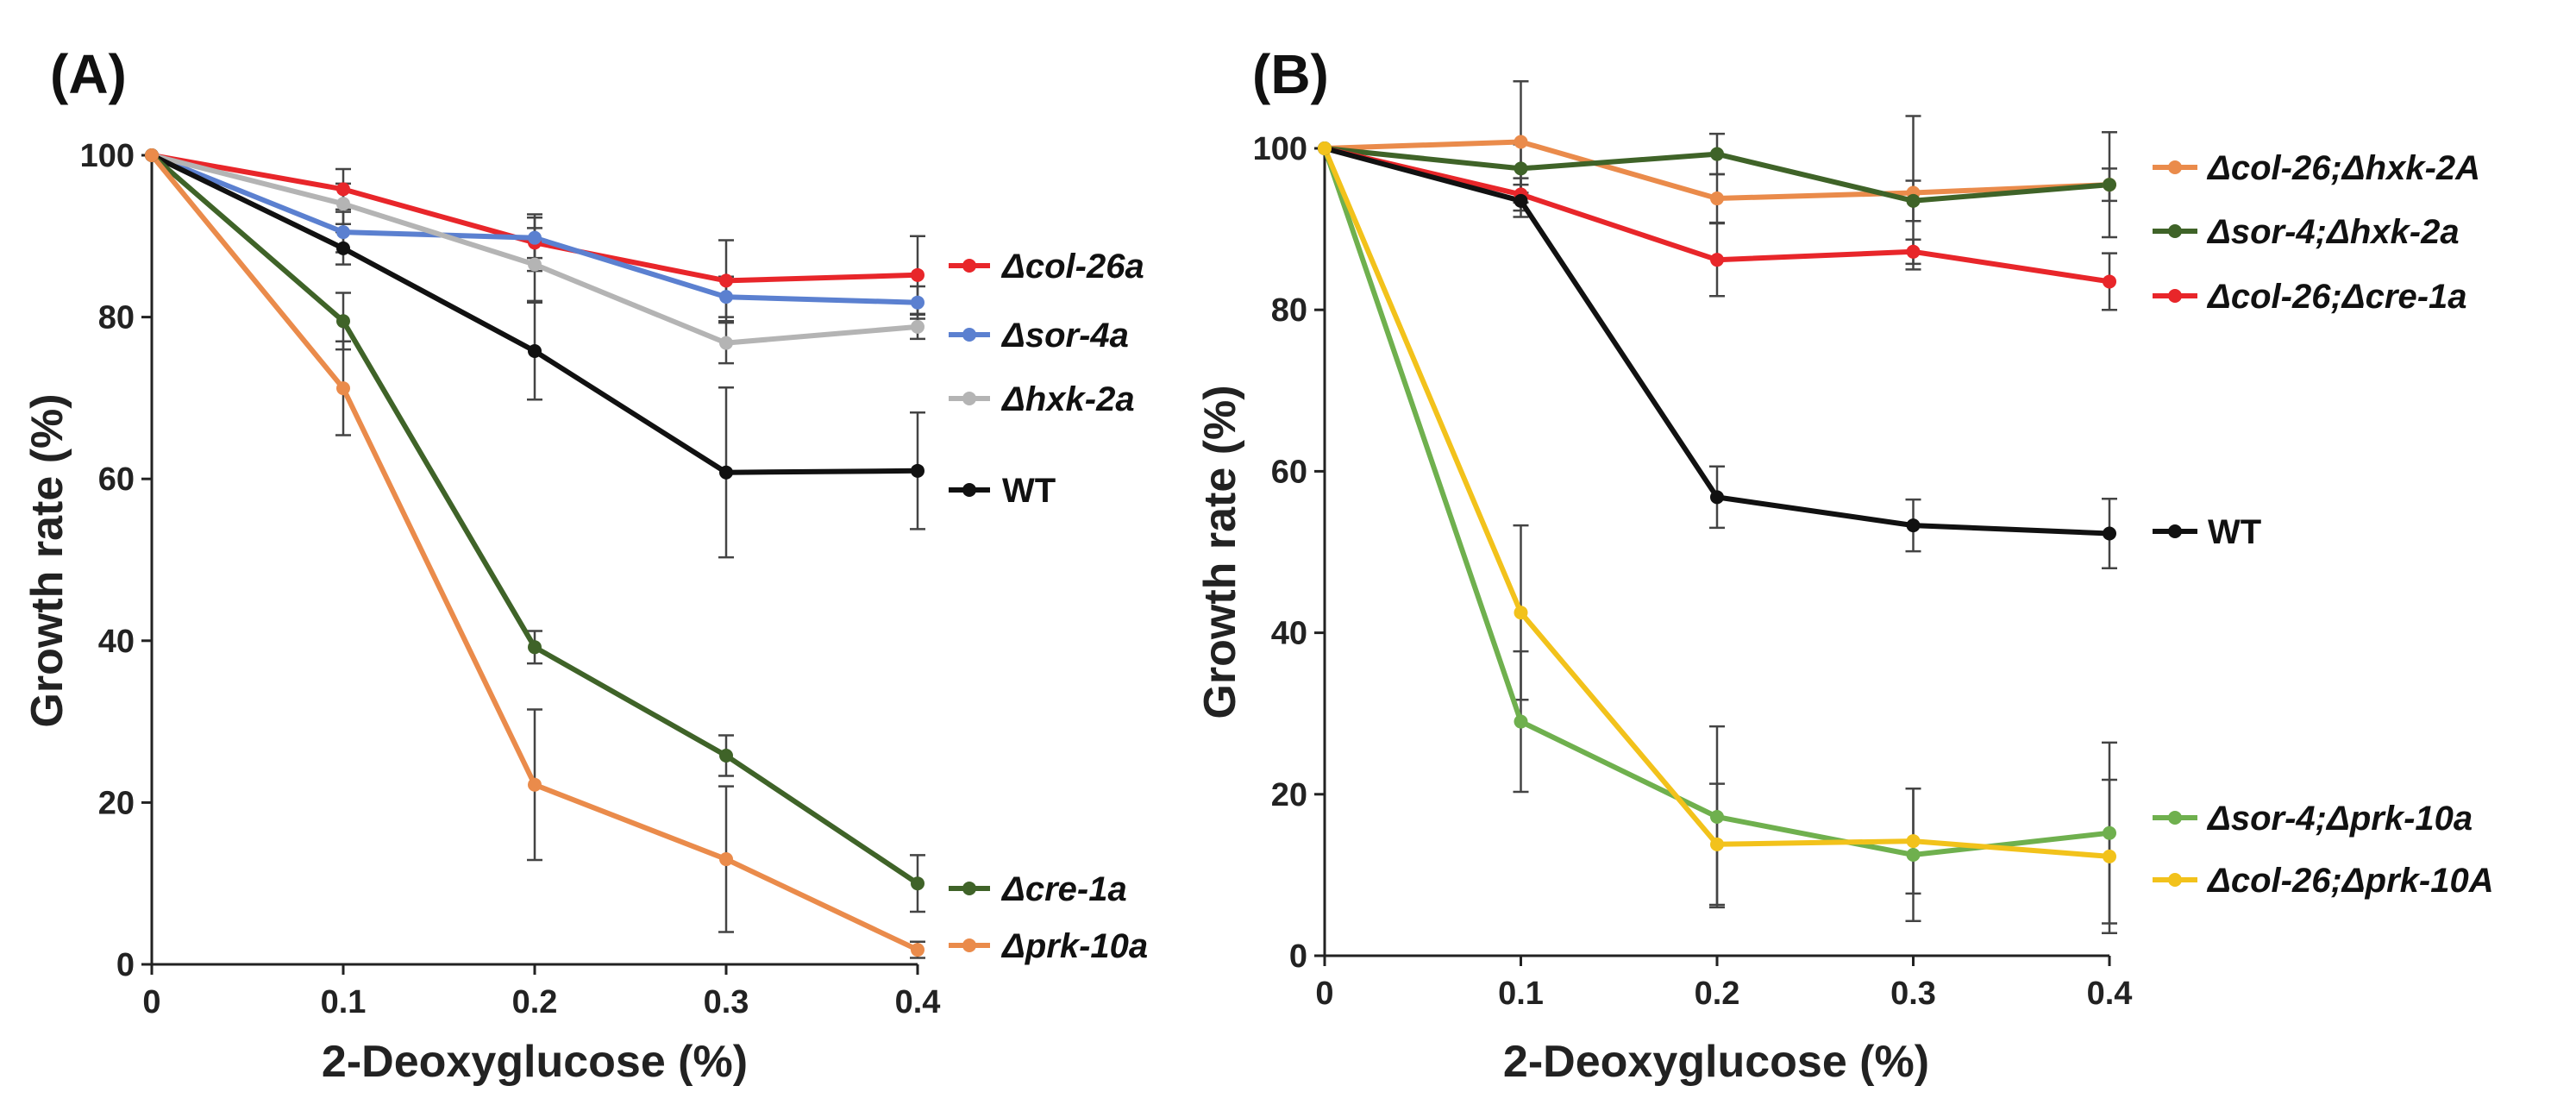  What do you see at coordinates (1716, 1062) in the screenshot?
I see `panel-b-x-axis-title: 2-Deoxyglucose (%)` at bounding box center [1716, 1062].